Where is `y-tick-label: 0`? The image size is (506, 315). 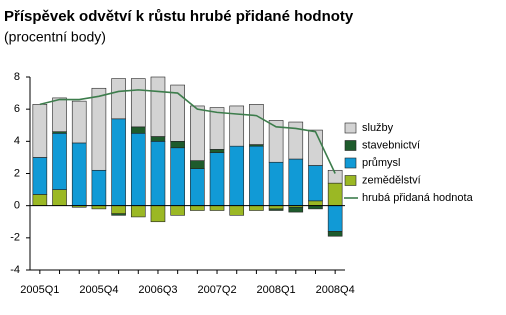 y-tick-label: 0 is located at coordinates (17, 206).